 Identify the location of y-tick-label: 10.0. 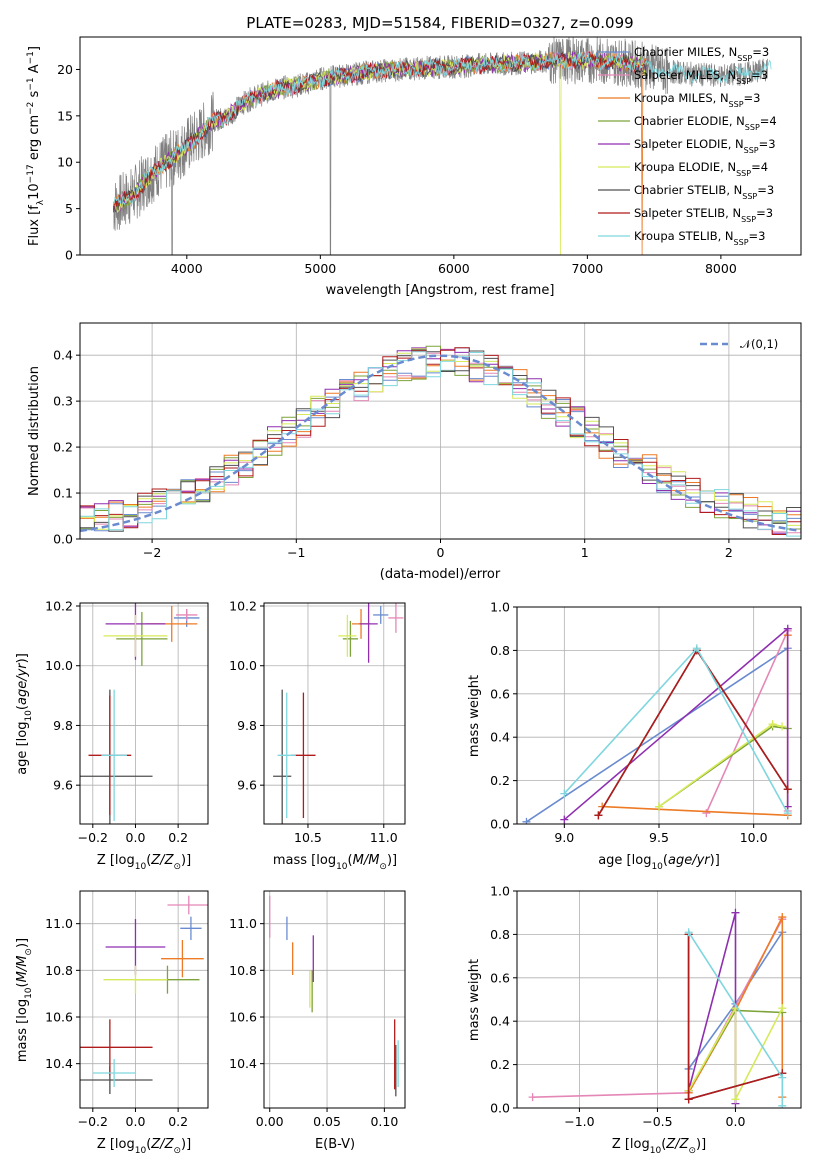
(243, 665).